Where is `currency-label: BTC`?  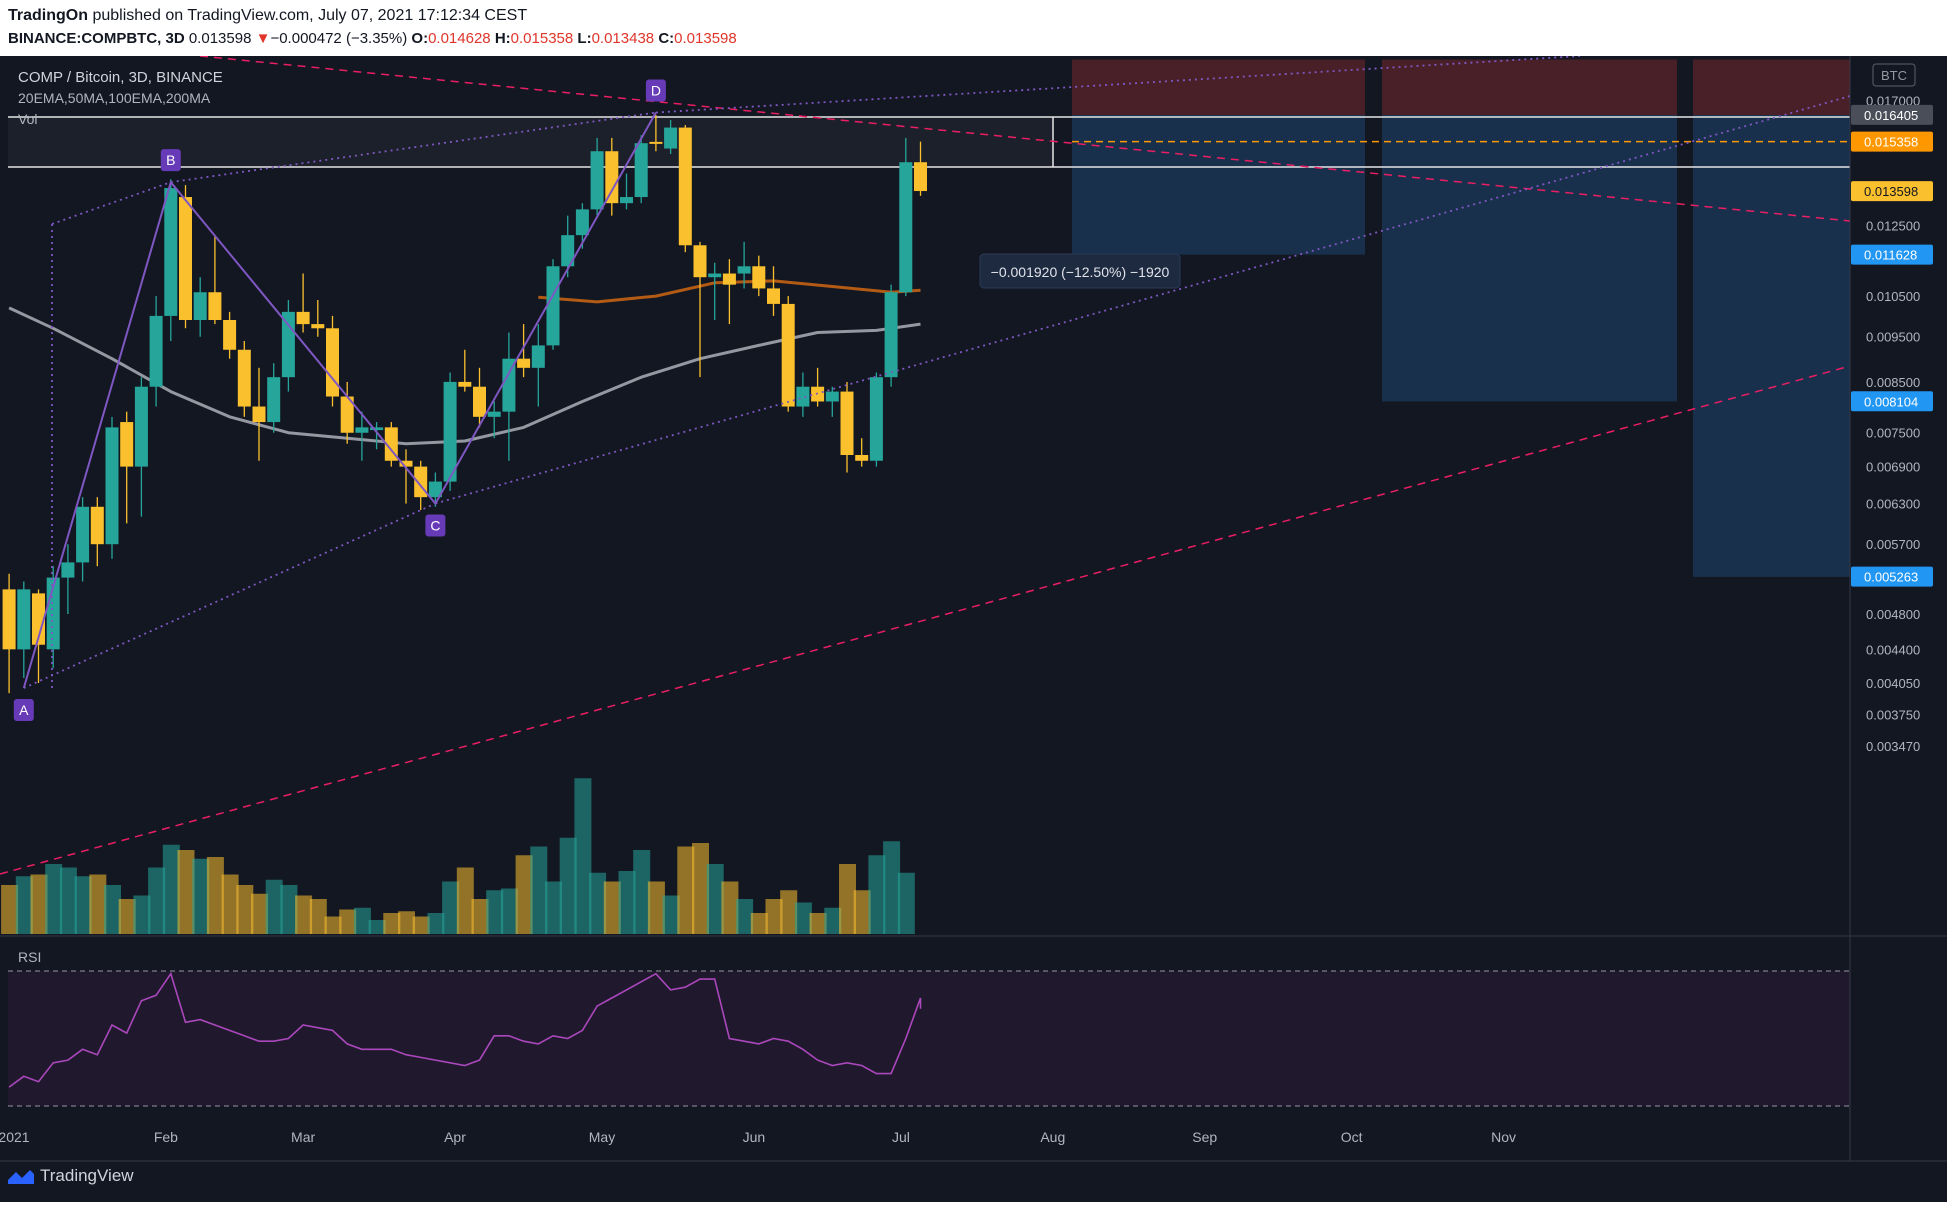
currency-label: BTC is located at coordinates (1894, 75).